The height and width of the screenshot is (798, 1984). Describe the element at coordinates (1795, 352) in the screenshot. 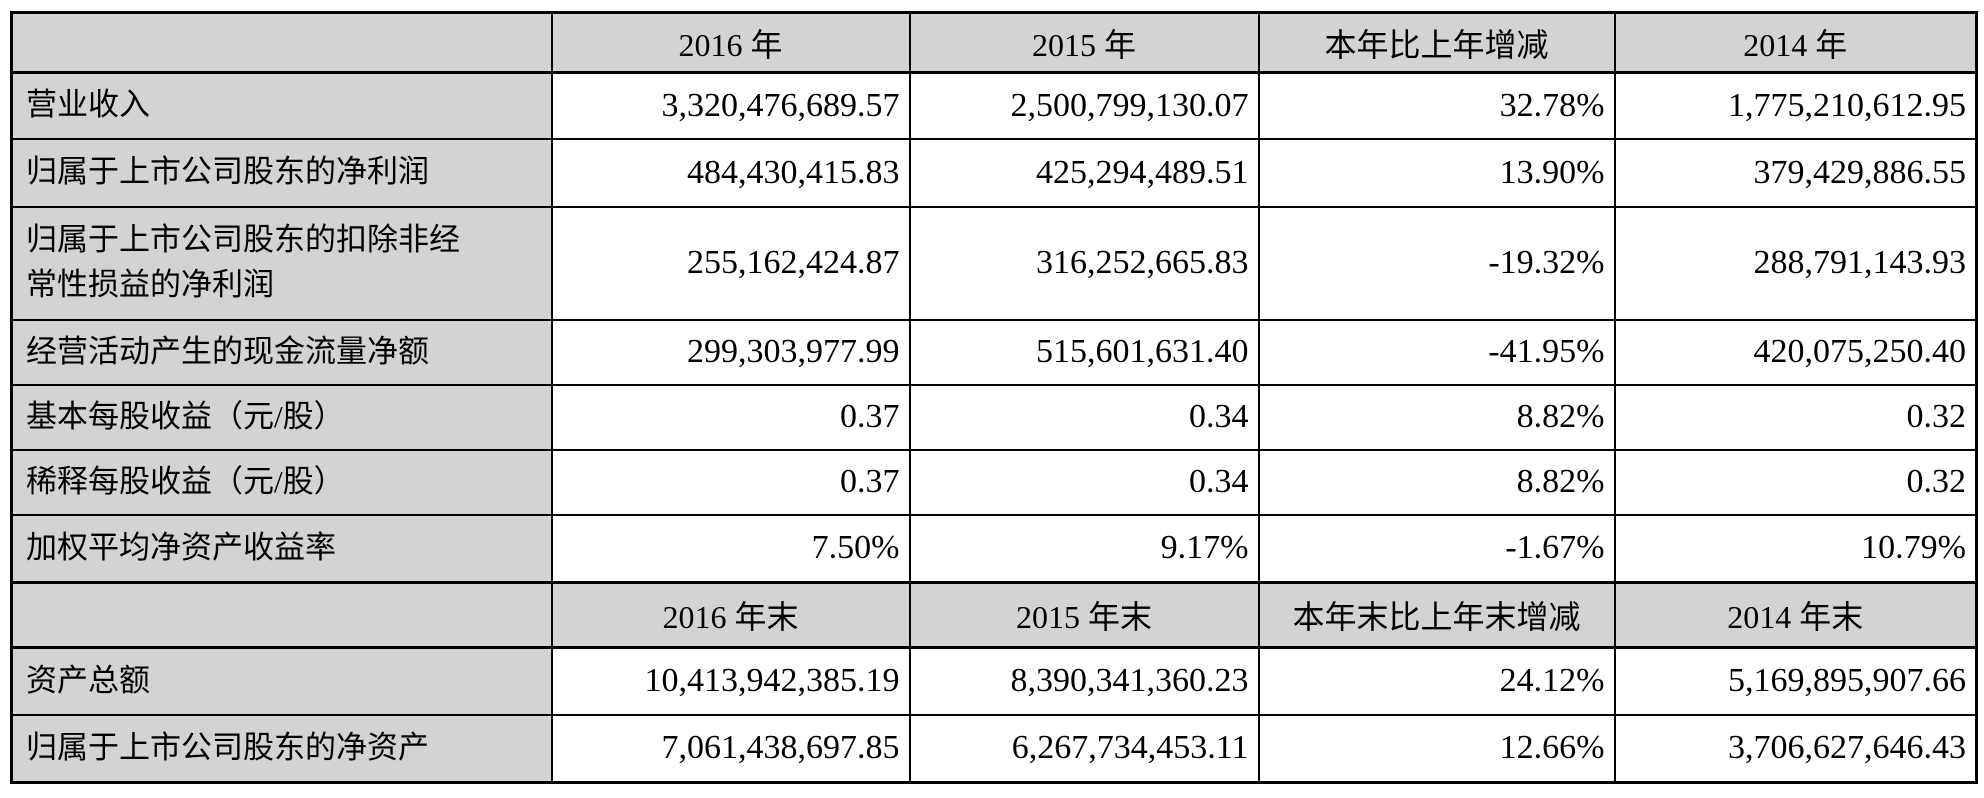

I see `value-2014: 420,075,250.40` at that location.